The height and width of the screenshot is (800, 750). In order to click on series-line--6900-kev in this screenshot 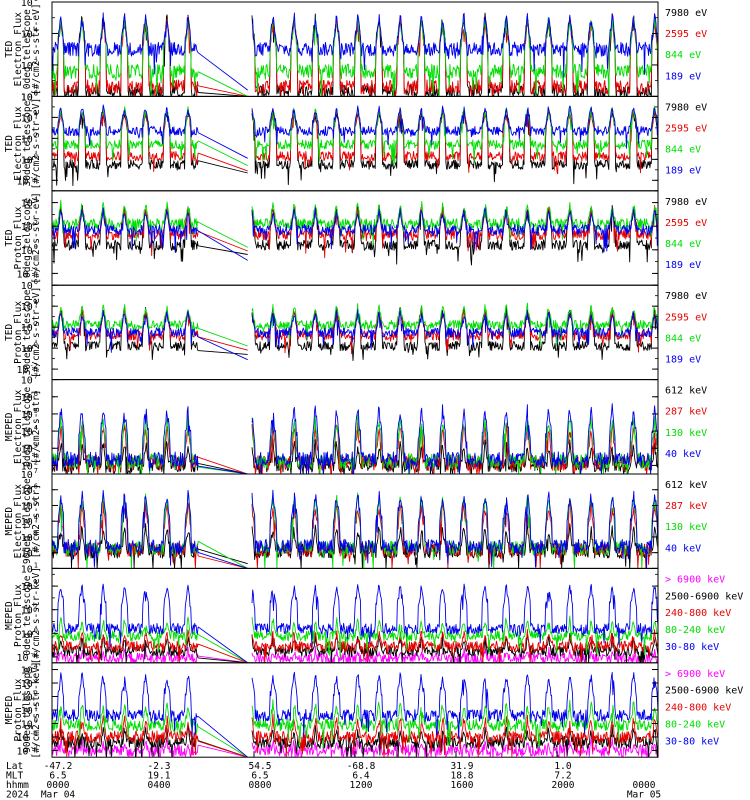, I will do `click(355, 747)`.